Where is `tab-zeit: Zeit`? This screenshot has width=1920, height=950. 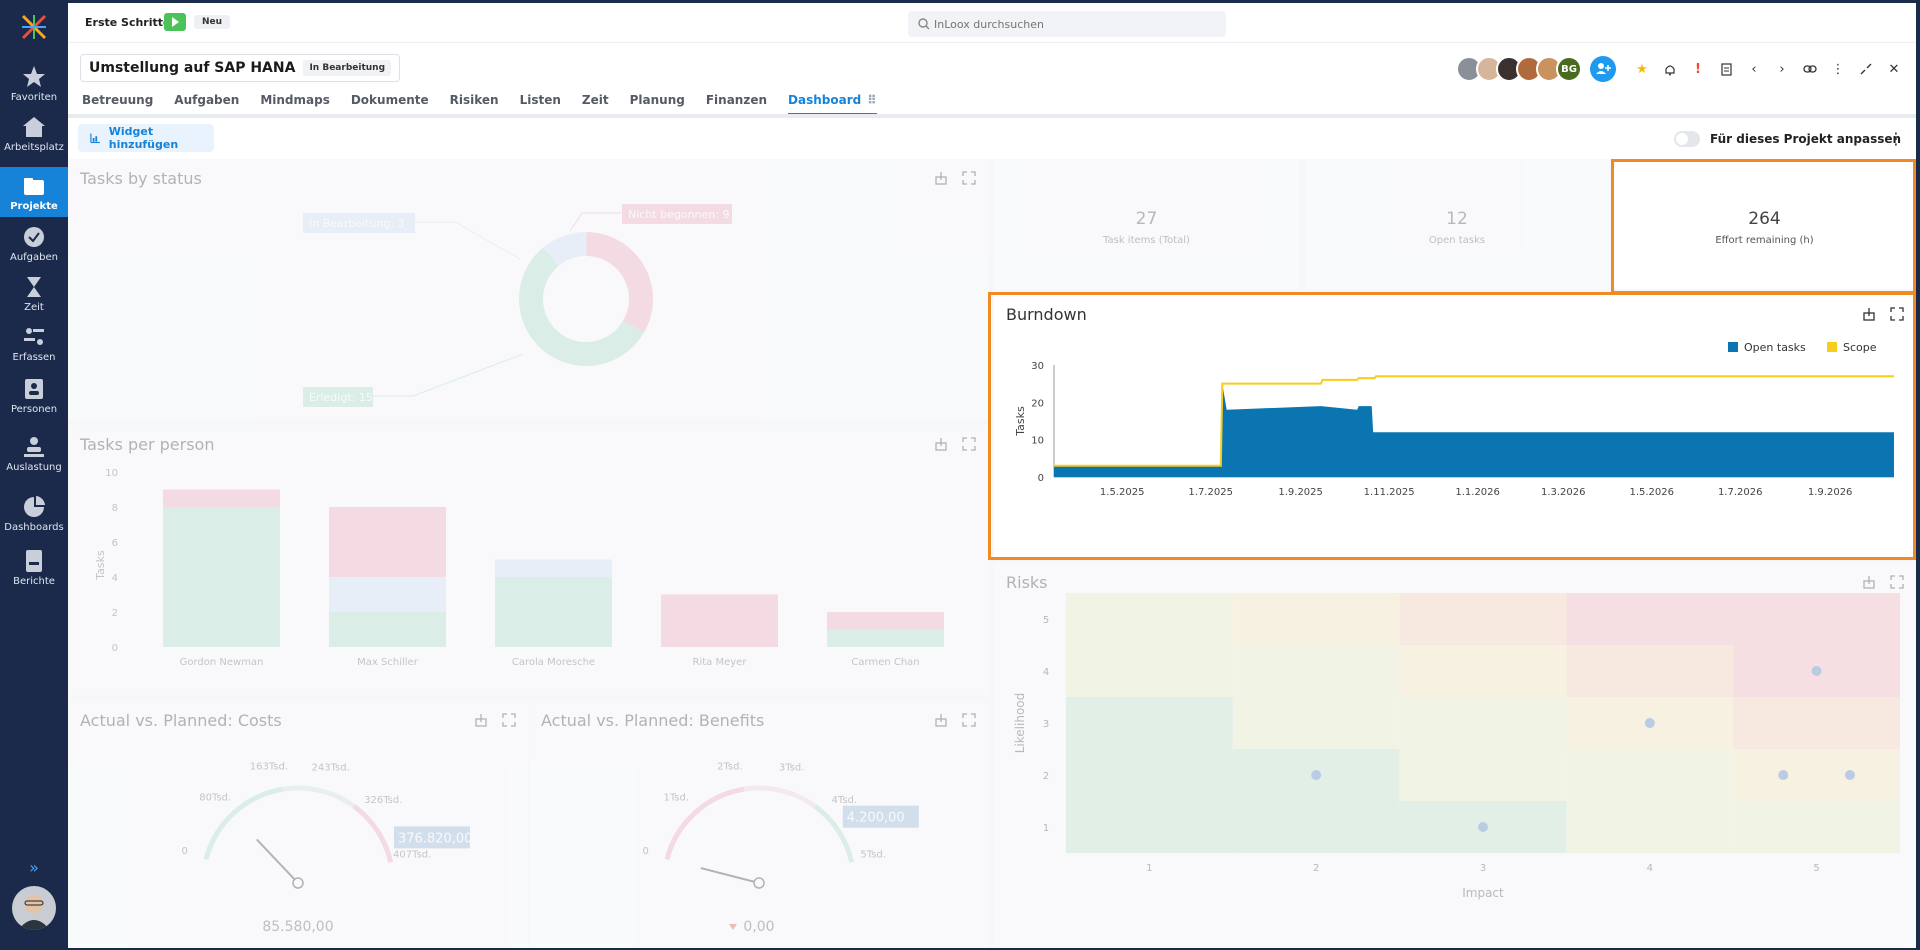
tab-zeit: Zeit is located at coordinates (595, 104).